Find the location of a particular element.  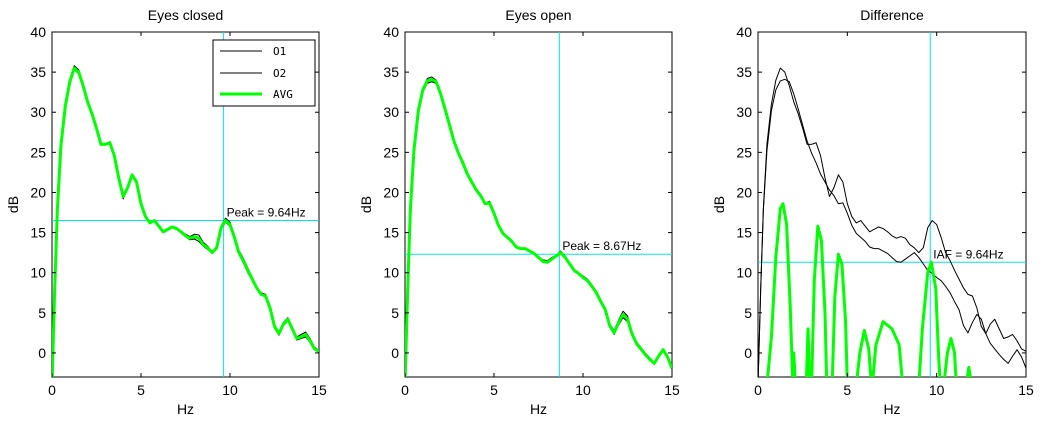

legend-label-avg: AVG is located at coordinates (283, 94).